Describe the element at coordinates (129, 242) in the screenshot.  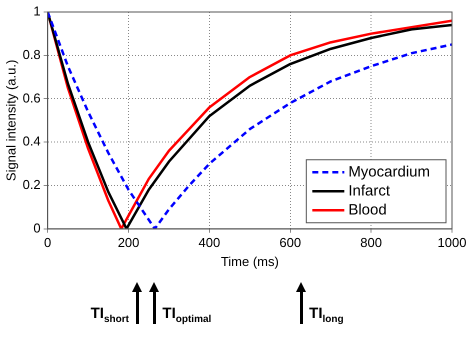
I see `x-tick-label: 200` at that location.